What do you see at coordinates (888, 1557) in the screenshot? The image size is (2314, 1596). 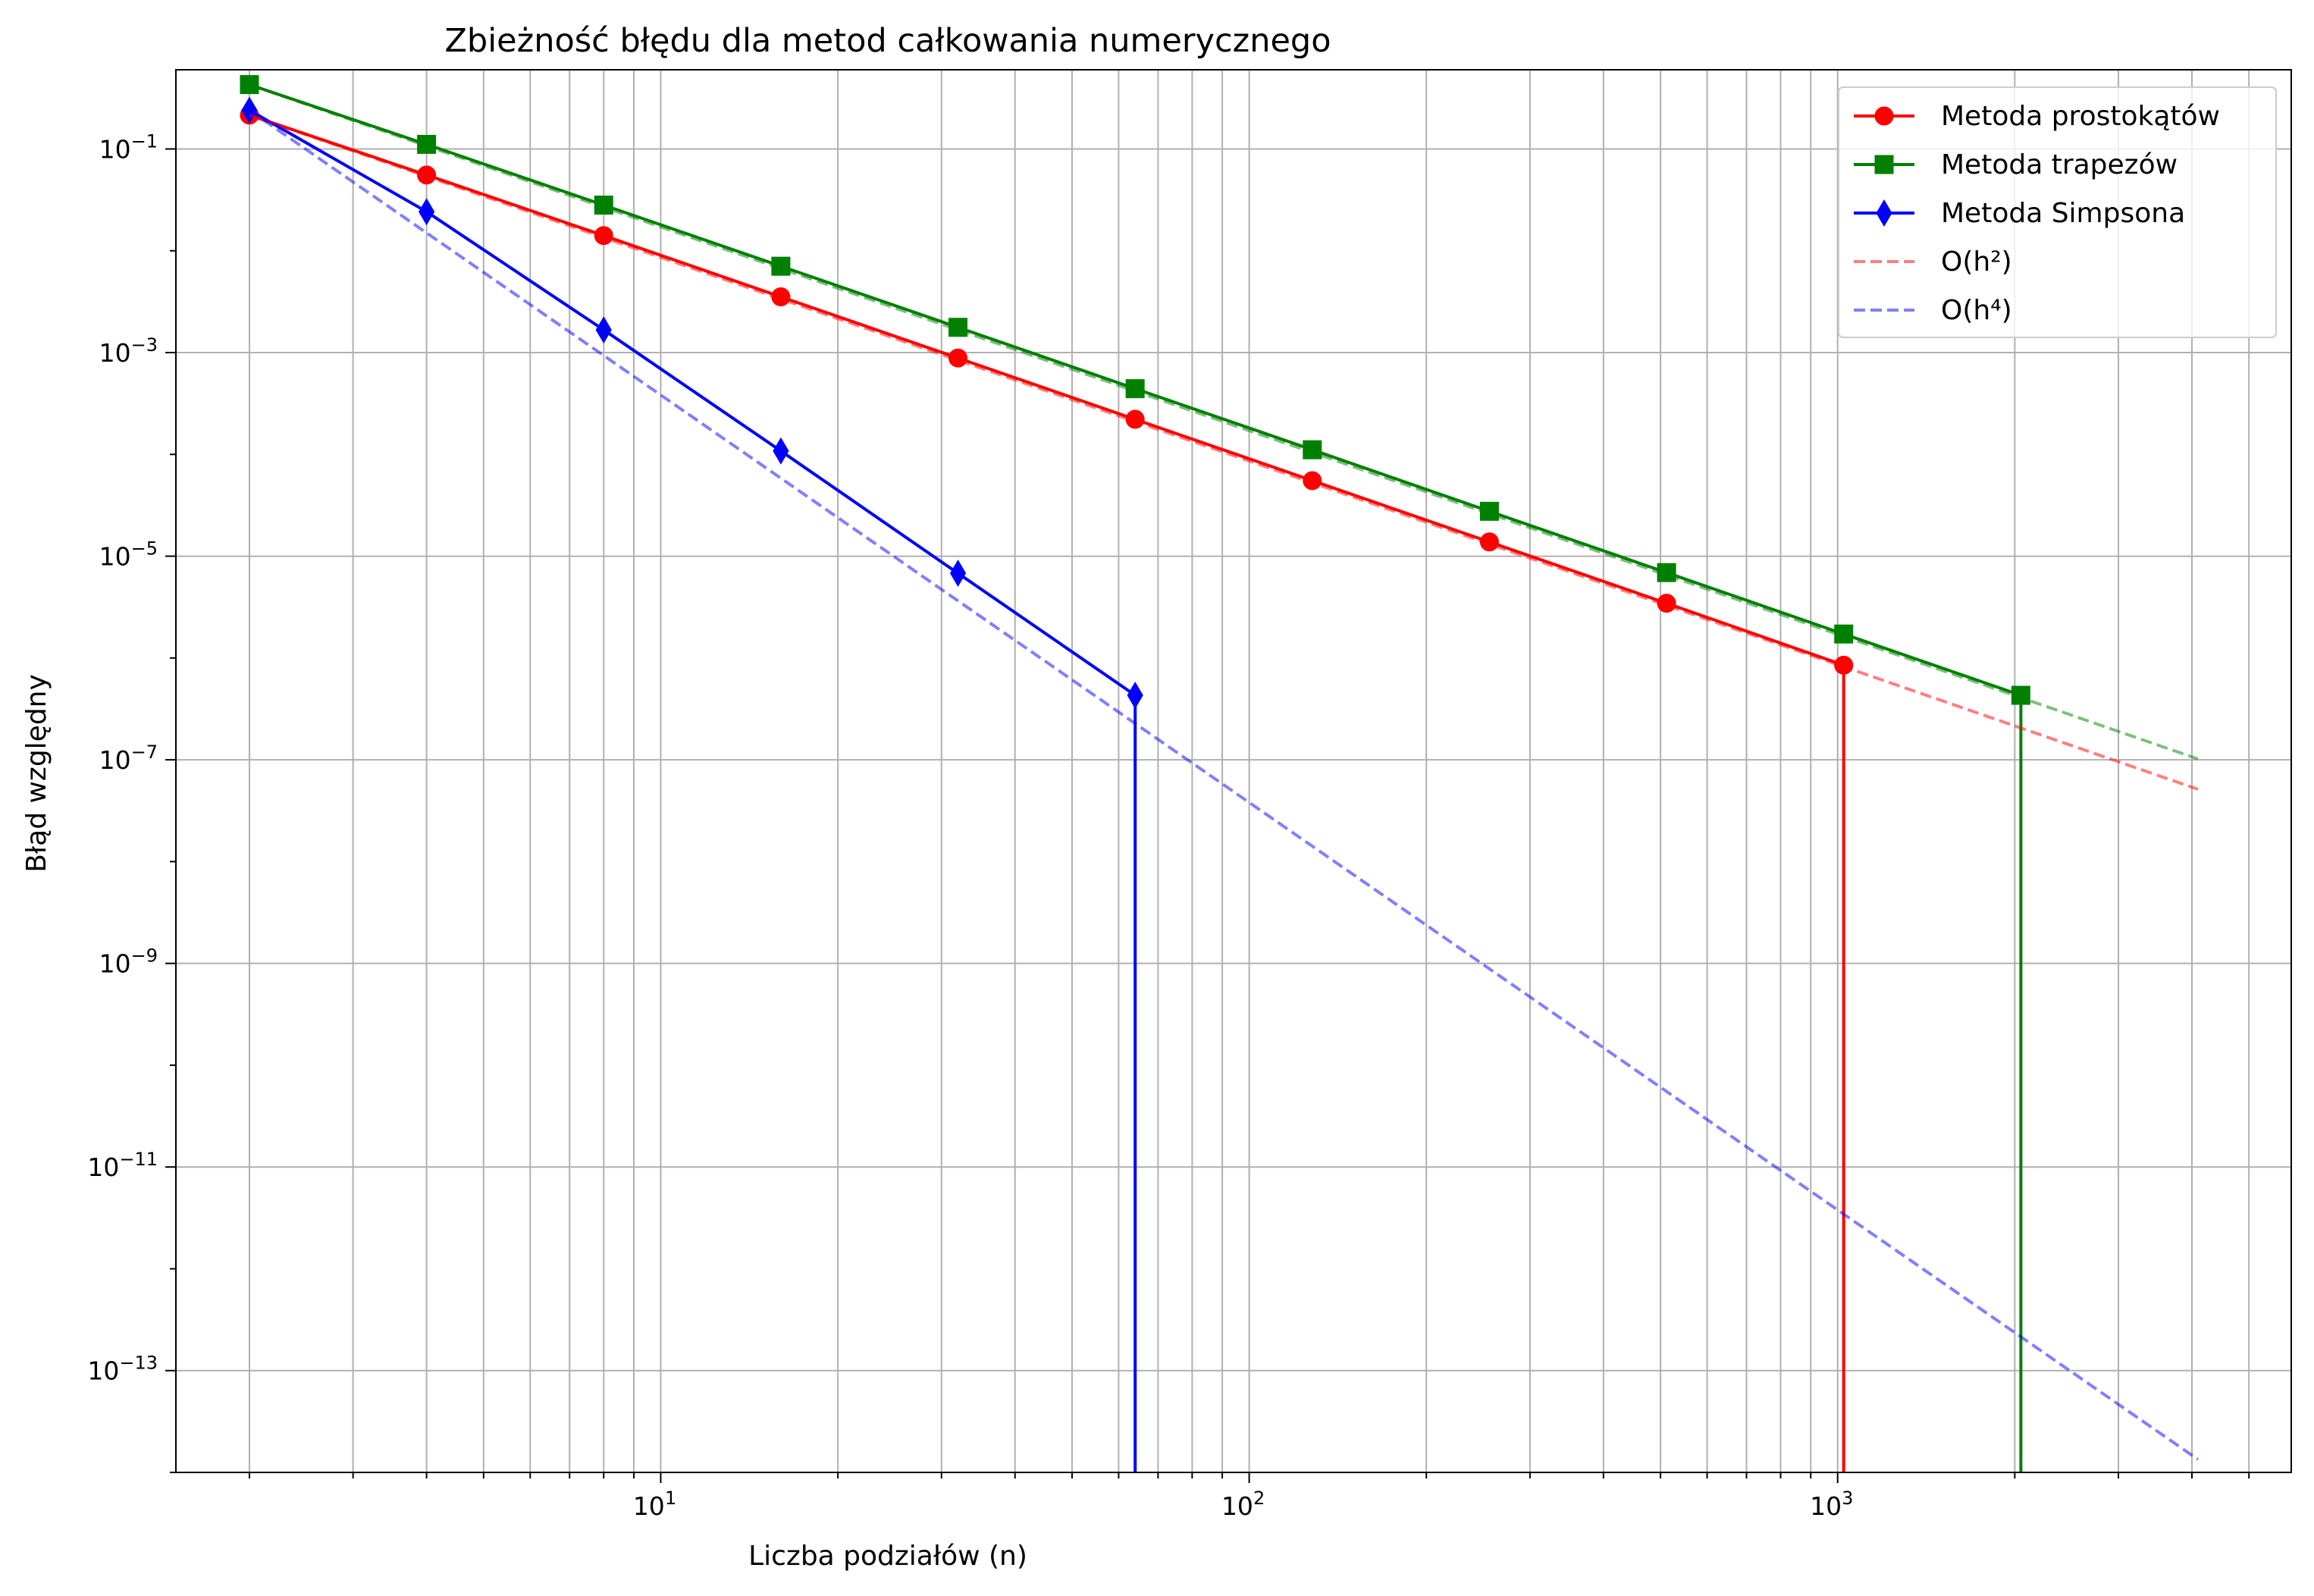 I see `x-axis-label: Liczba podziałów (n)` at bounding box center [888, 1557].